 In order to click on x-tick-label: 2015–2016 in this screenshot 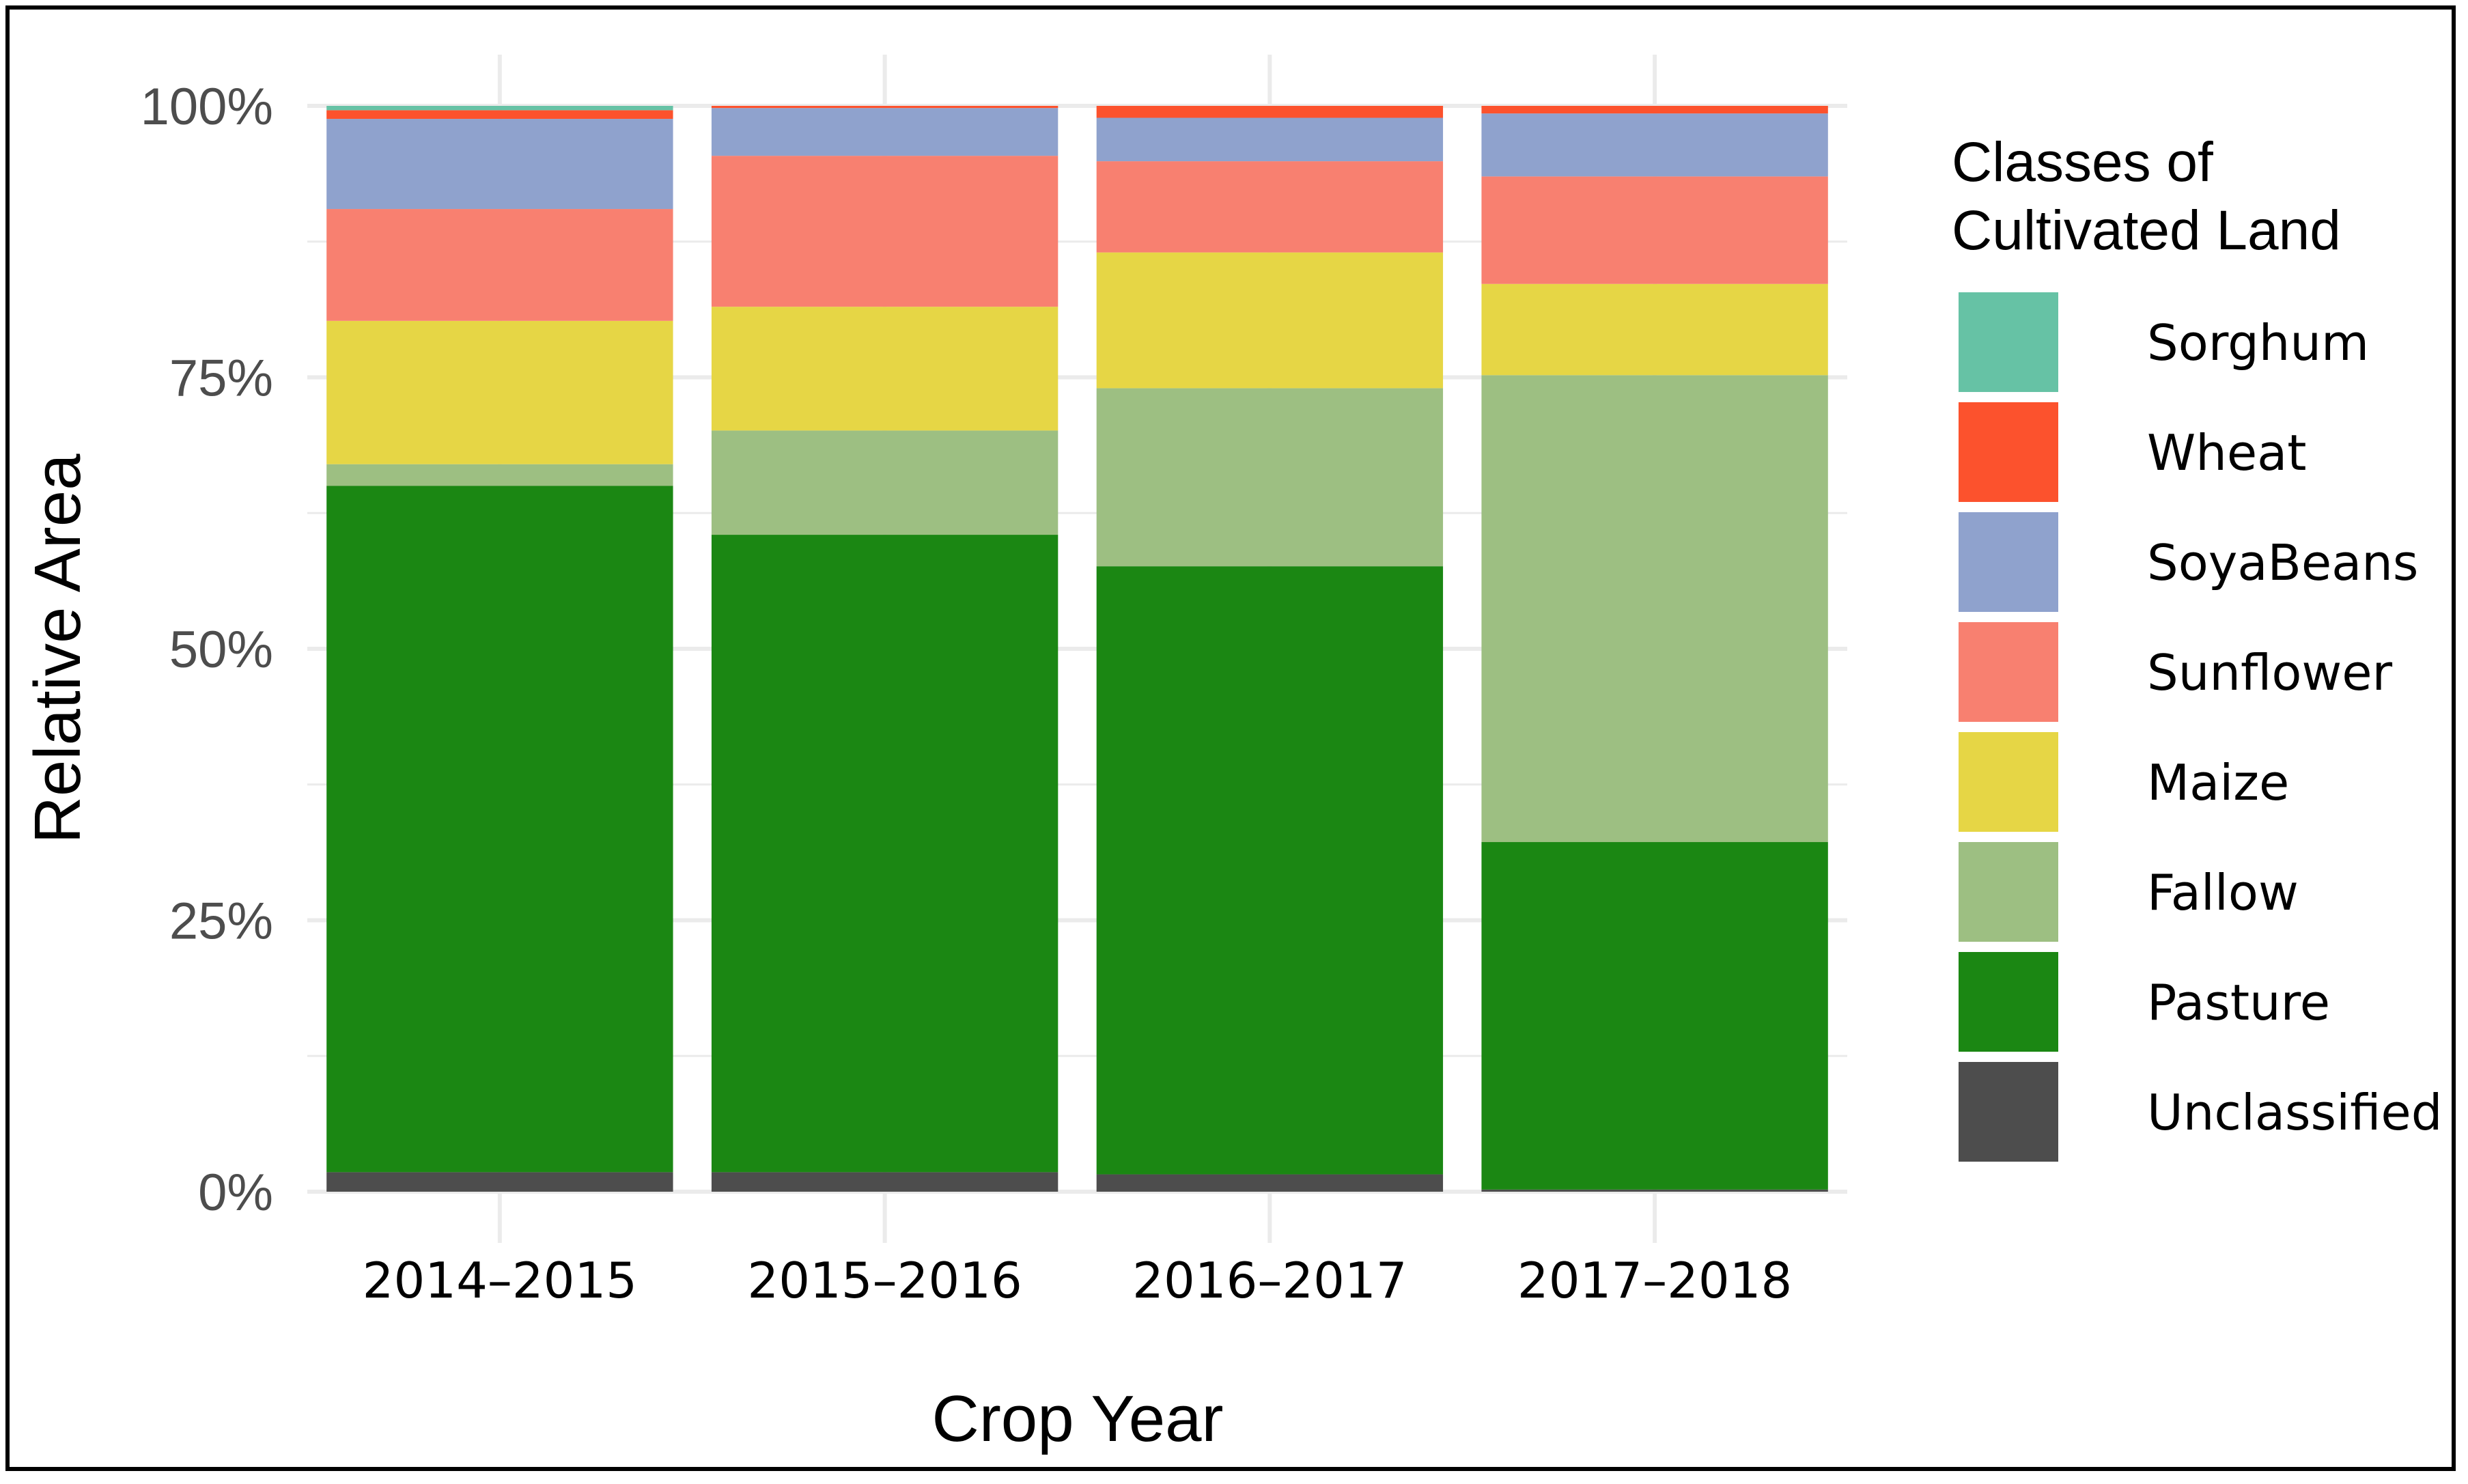, I will do `click(884, 1280)`.